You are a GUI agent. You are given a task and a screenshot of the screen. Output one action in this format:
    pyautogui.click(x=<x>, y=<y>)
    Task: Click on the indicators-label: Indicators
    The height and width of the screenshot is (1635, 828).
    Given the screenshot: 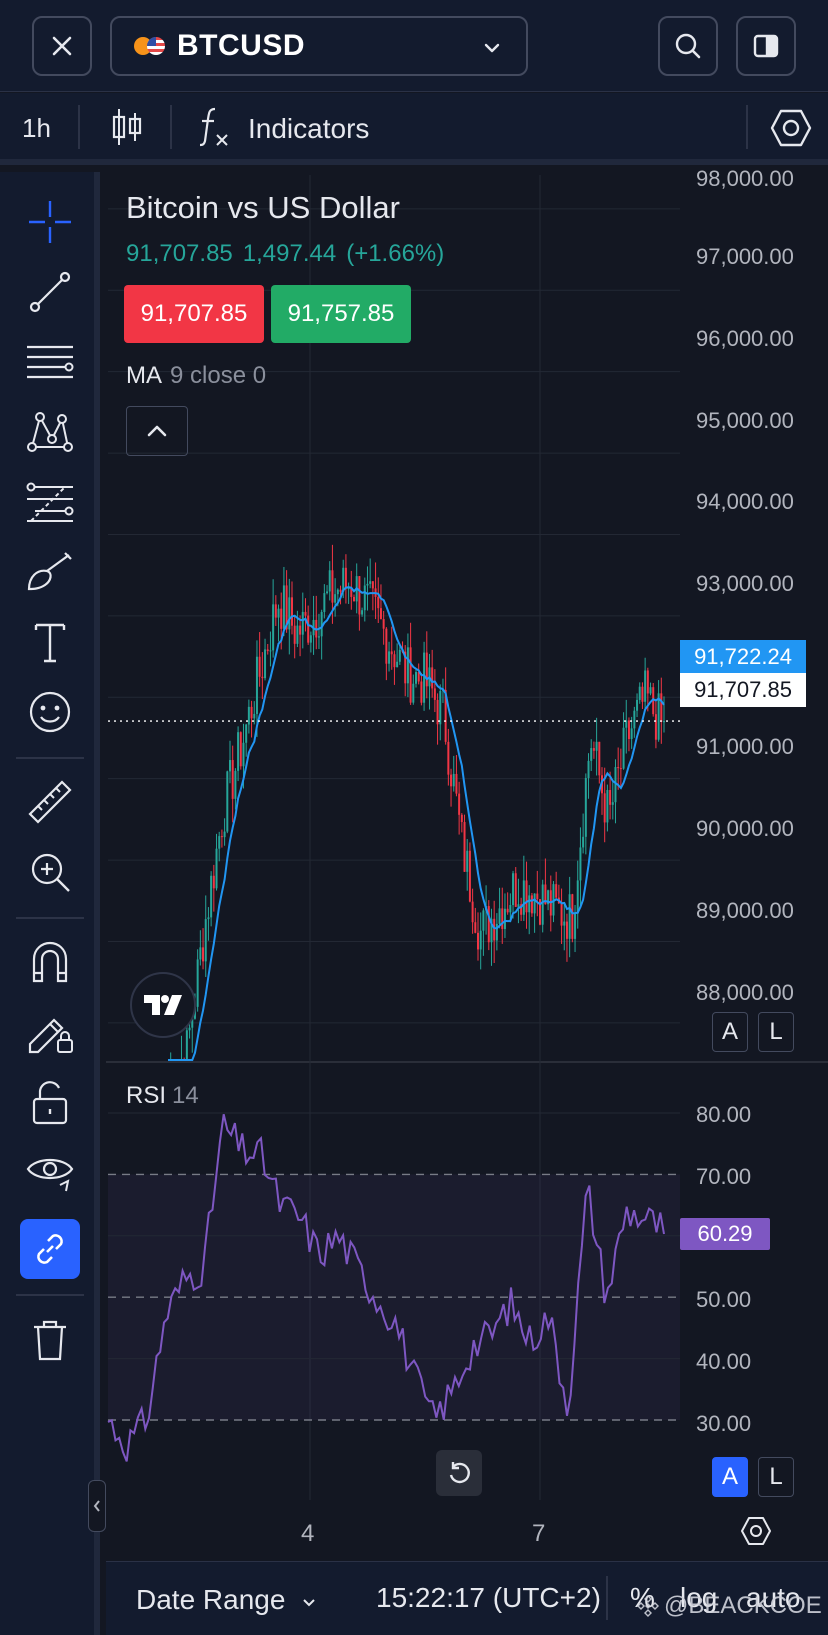 What is the action you would take?
    pyautogui.click(x=309, y=128)
    